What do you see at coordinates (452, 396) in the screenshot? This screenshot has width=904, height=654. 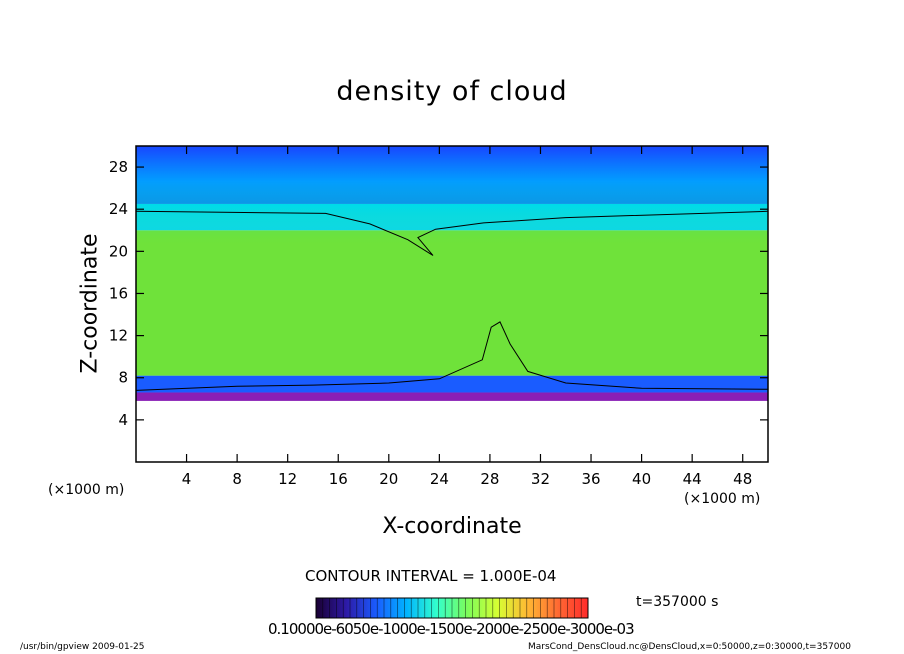 I see `field-band-purple` at bounding box center [452, 396].